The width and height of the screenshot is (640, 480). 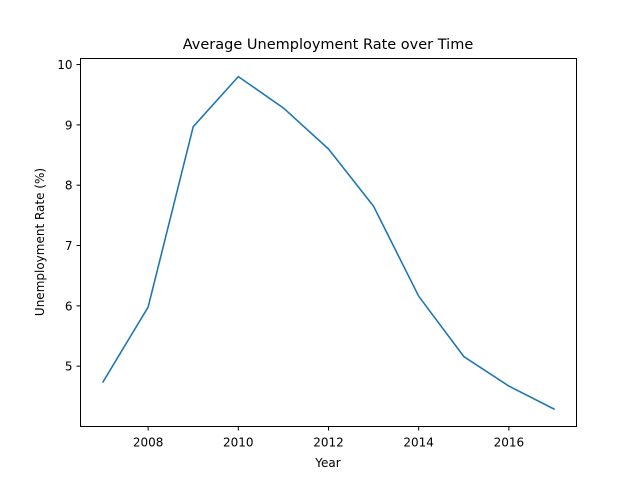 What do you see at coordinates (69, 186) in the screenshot?
I see `y-tick-label: 8` at bounding box center [69, 186].